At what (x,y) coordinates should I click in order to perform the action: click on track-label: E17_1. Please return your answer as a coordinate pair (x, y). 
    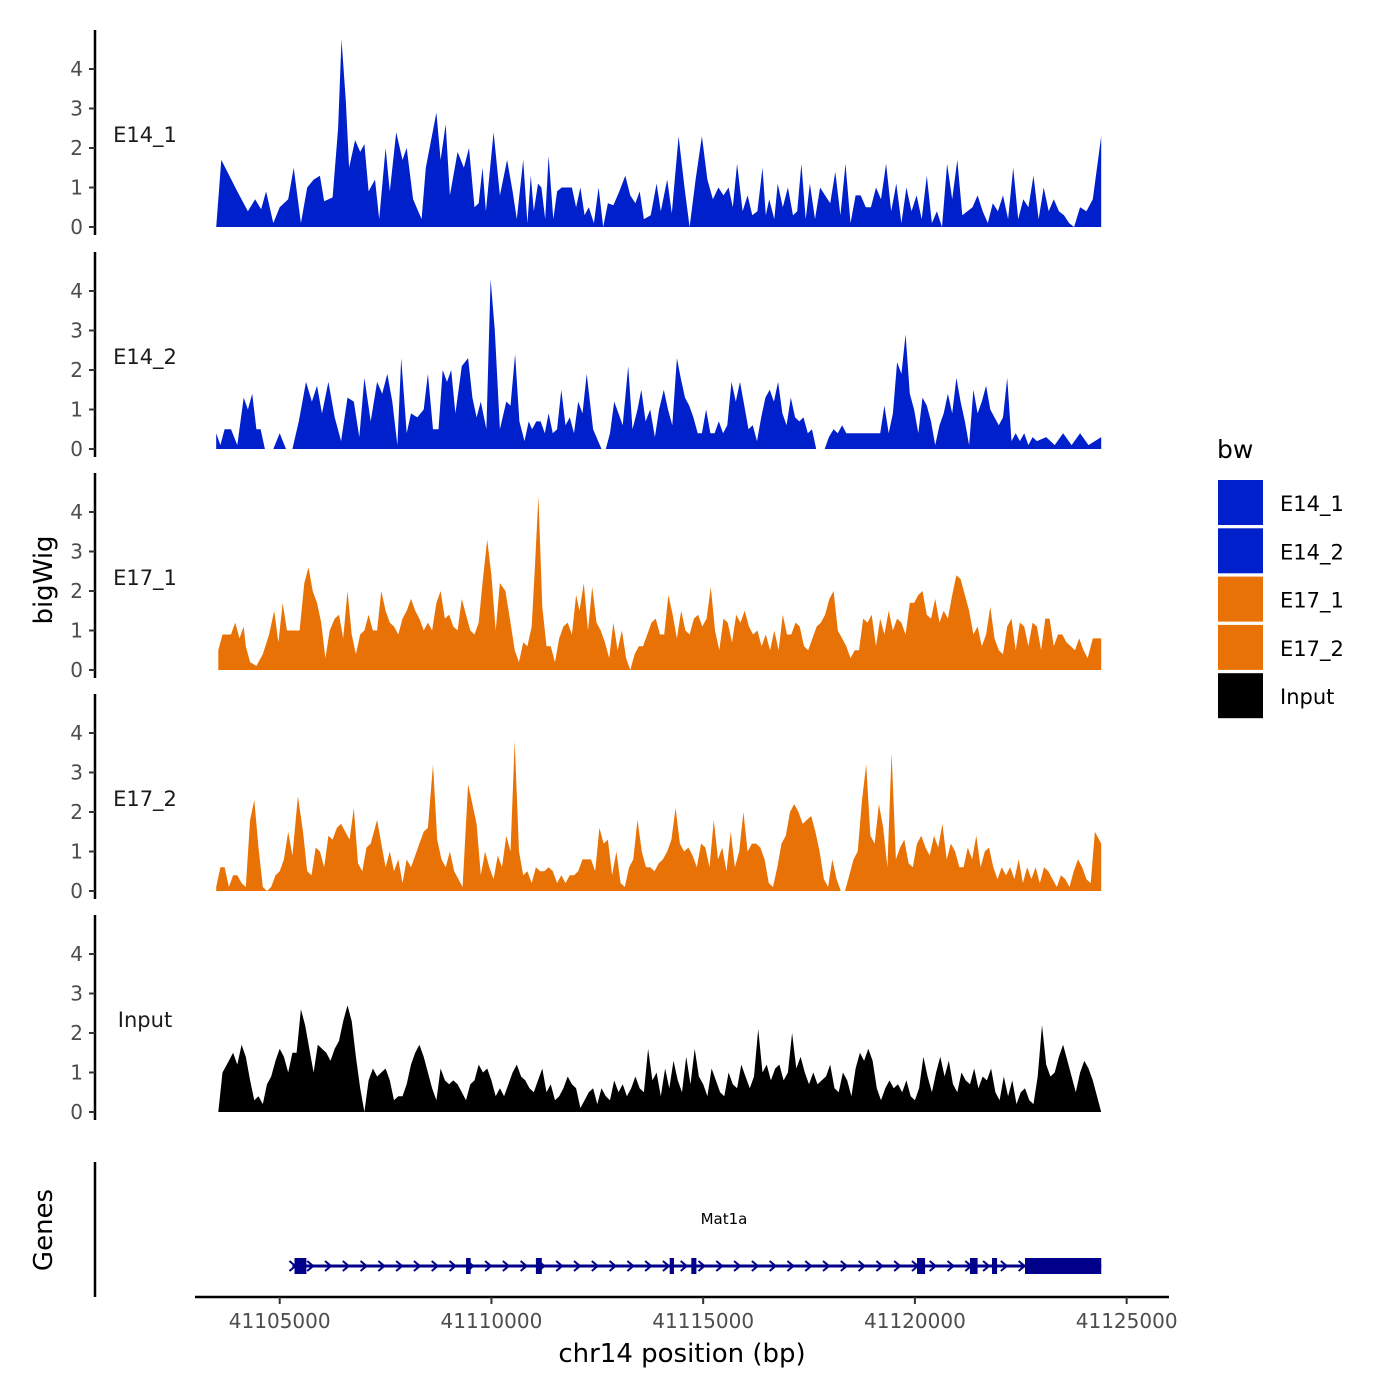
    Looking at the image, I should click on (145, 578).